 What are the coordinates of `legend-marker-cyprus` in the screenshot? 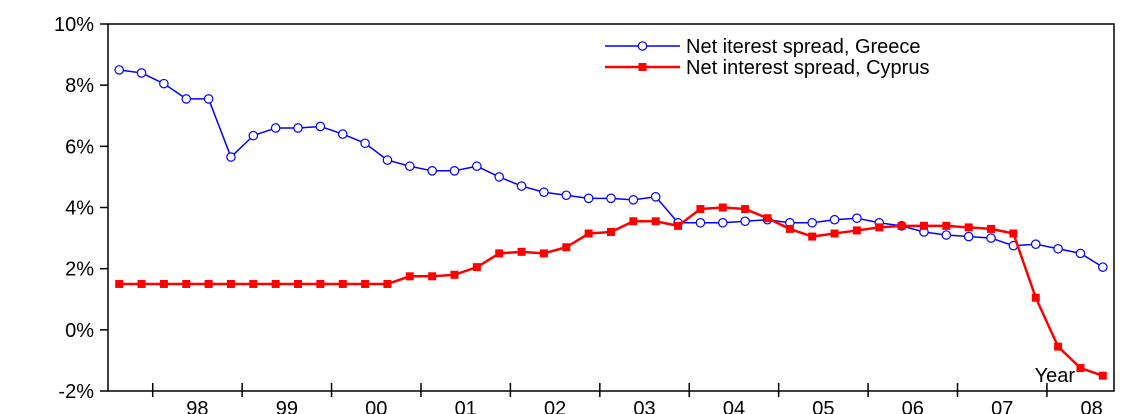 It's located at (642, 67).